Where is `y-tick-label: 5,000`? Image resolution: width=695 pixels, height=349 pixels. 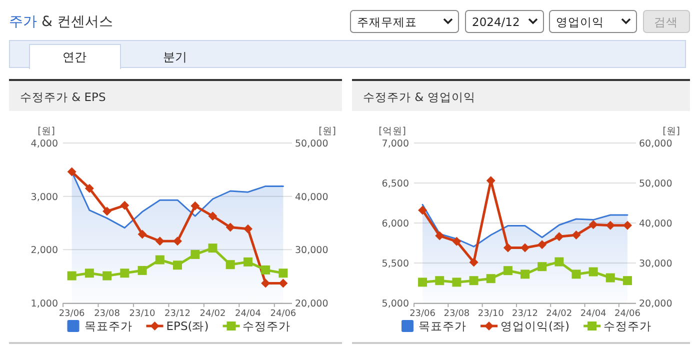 y-tick-label: 5,000 is located at coordinates (395, 304).